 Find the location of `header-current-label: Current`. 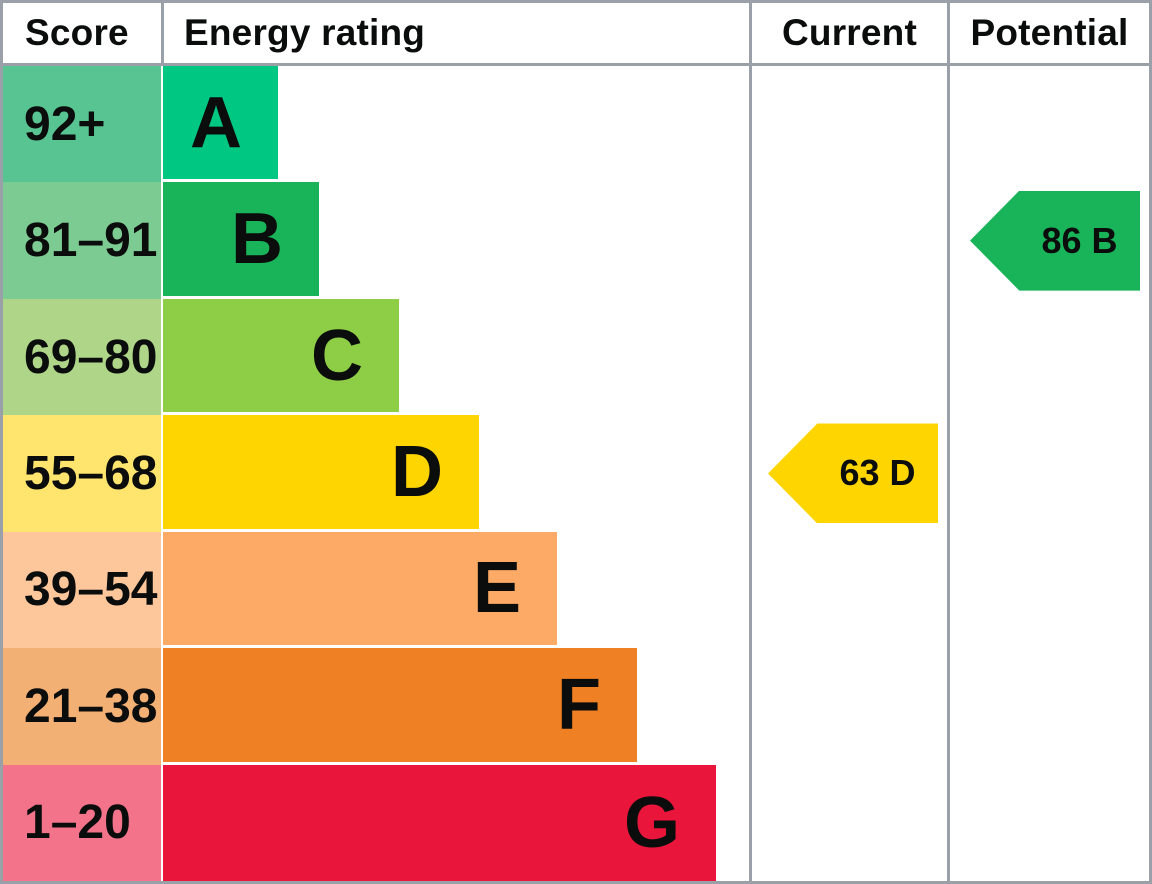

header-current-label: Current is located at coordinates (849, 32).